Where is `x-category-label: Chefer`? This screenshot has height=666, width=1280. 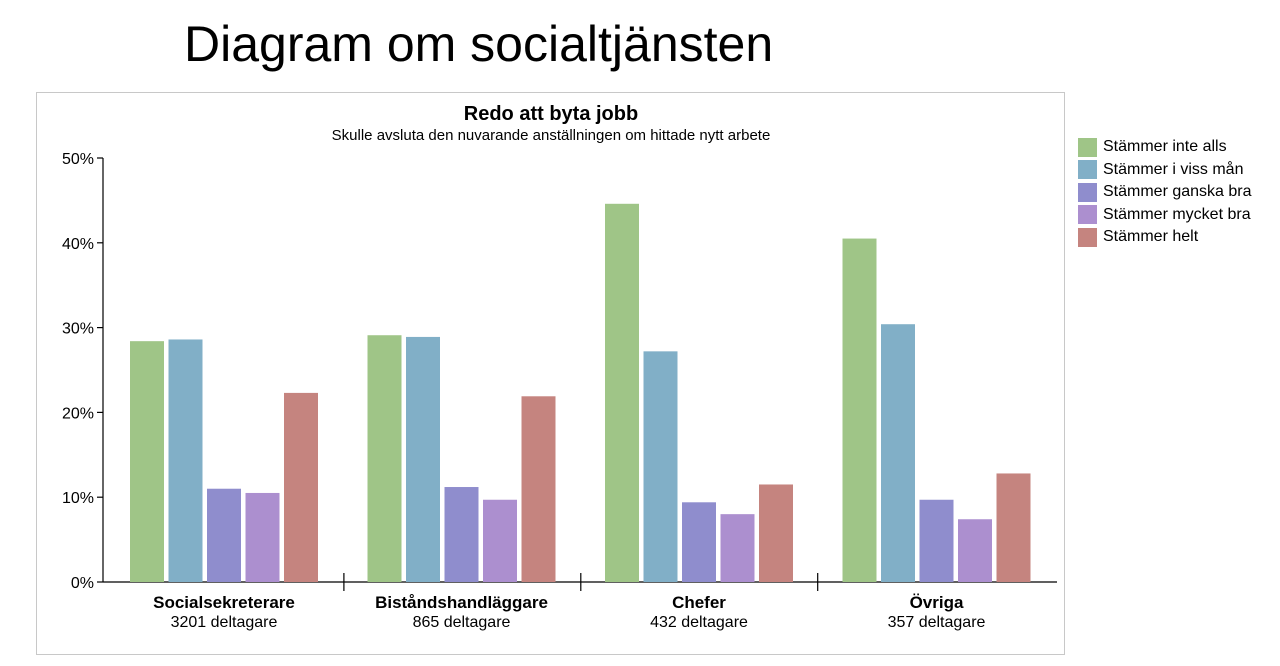
x-category-label: Chefer is located at coordinates (699, 602).